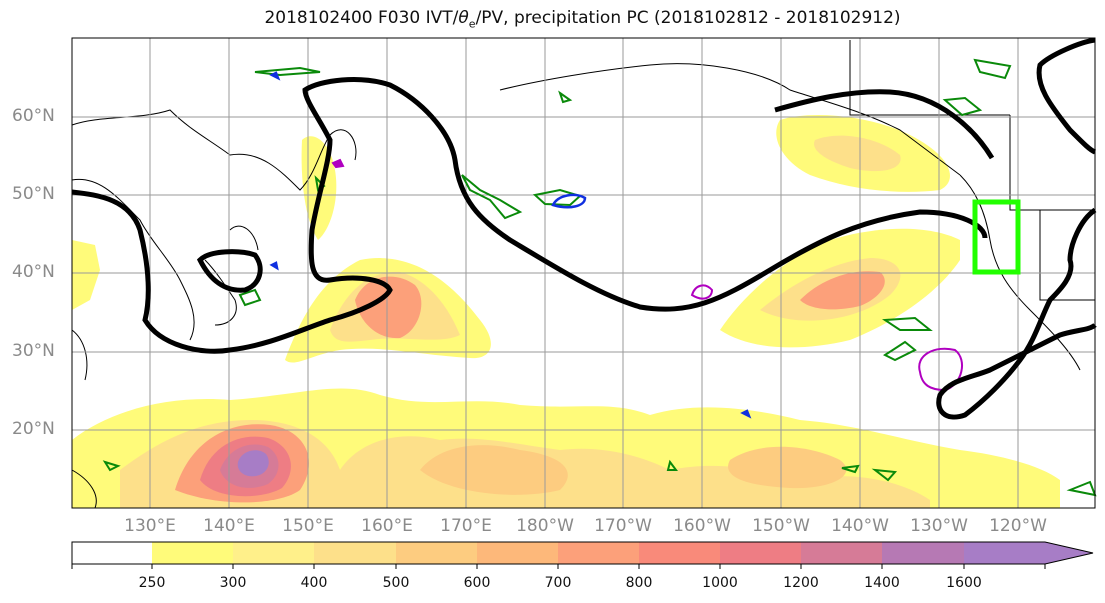  Describe the element at coordinates (233, 583) in the screenshot. I see `colorbar-tick-300: 300` at that location.